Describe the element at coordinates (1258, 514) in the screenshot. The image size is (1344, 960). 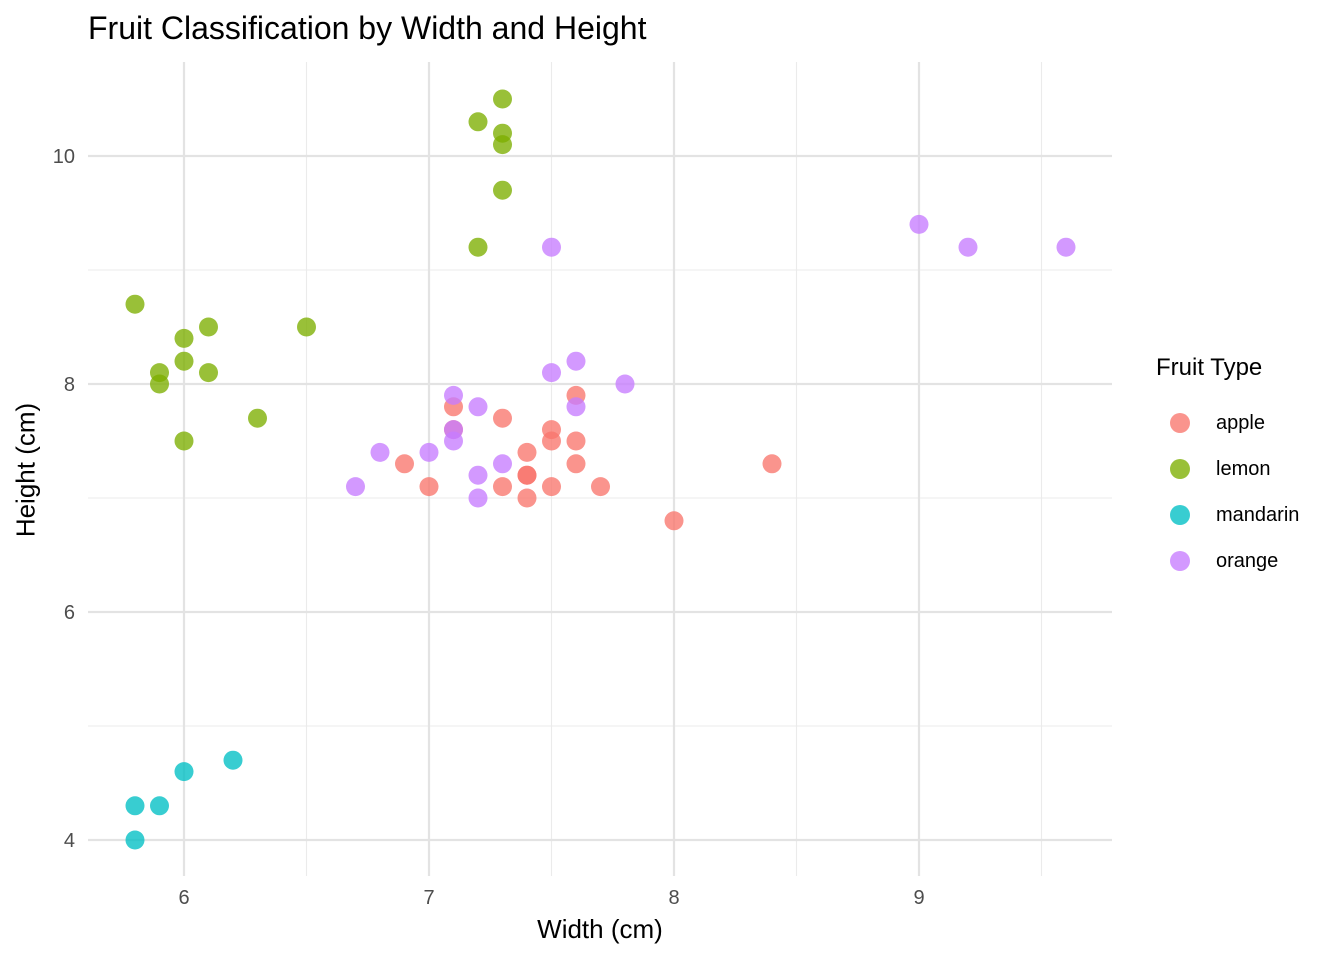
I see `legend-label-mandarin: mandarin` at that location.